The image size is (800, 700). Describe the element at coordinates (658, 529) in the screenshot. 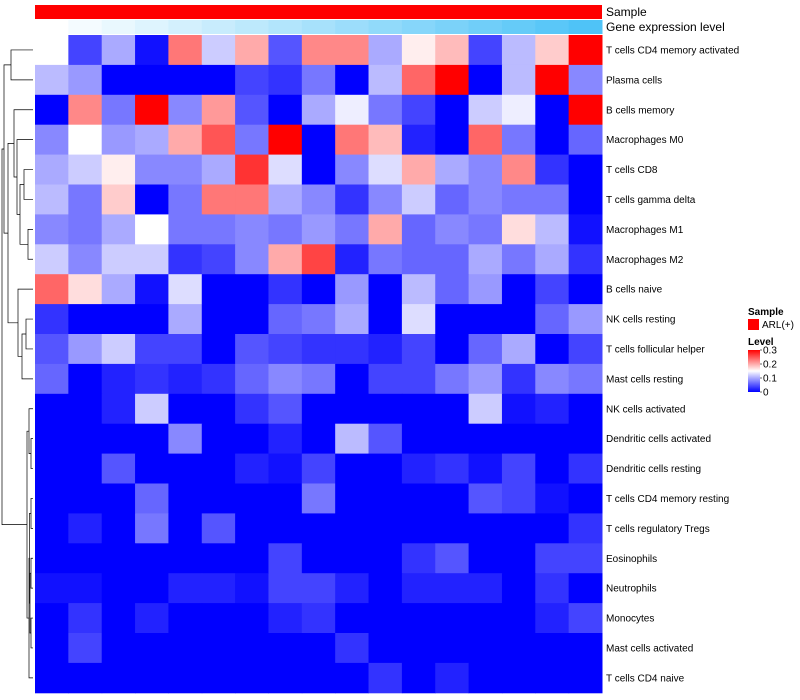

I see `row-label: T cells regulatory Tregs` at that location.